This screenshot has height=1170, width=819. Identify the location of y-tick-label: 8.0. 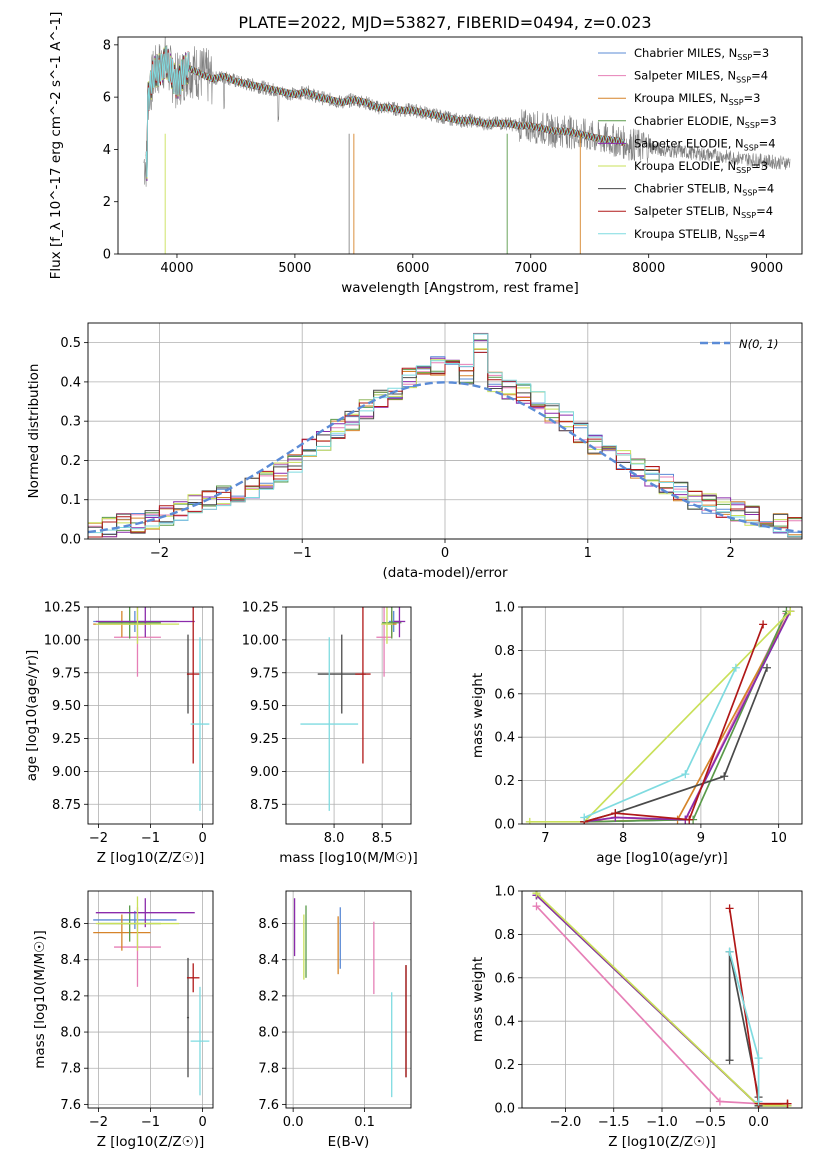
(268, 1033).